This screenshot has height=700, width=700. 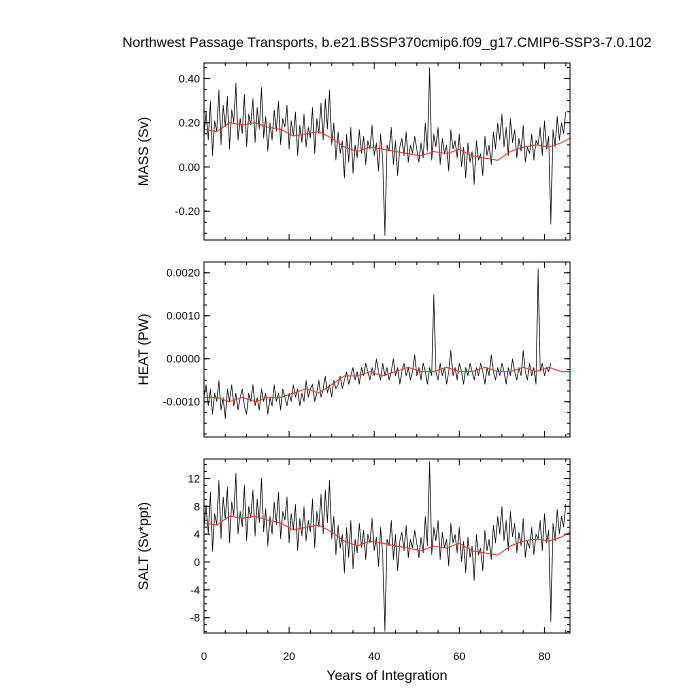 I want to click on mass-series-smoothed, so click(x=387, y=141).